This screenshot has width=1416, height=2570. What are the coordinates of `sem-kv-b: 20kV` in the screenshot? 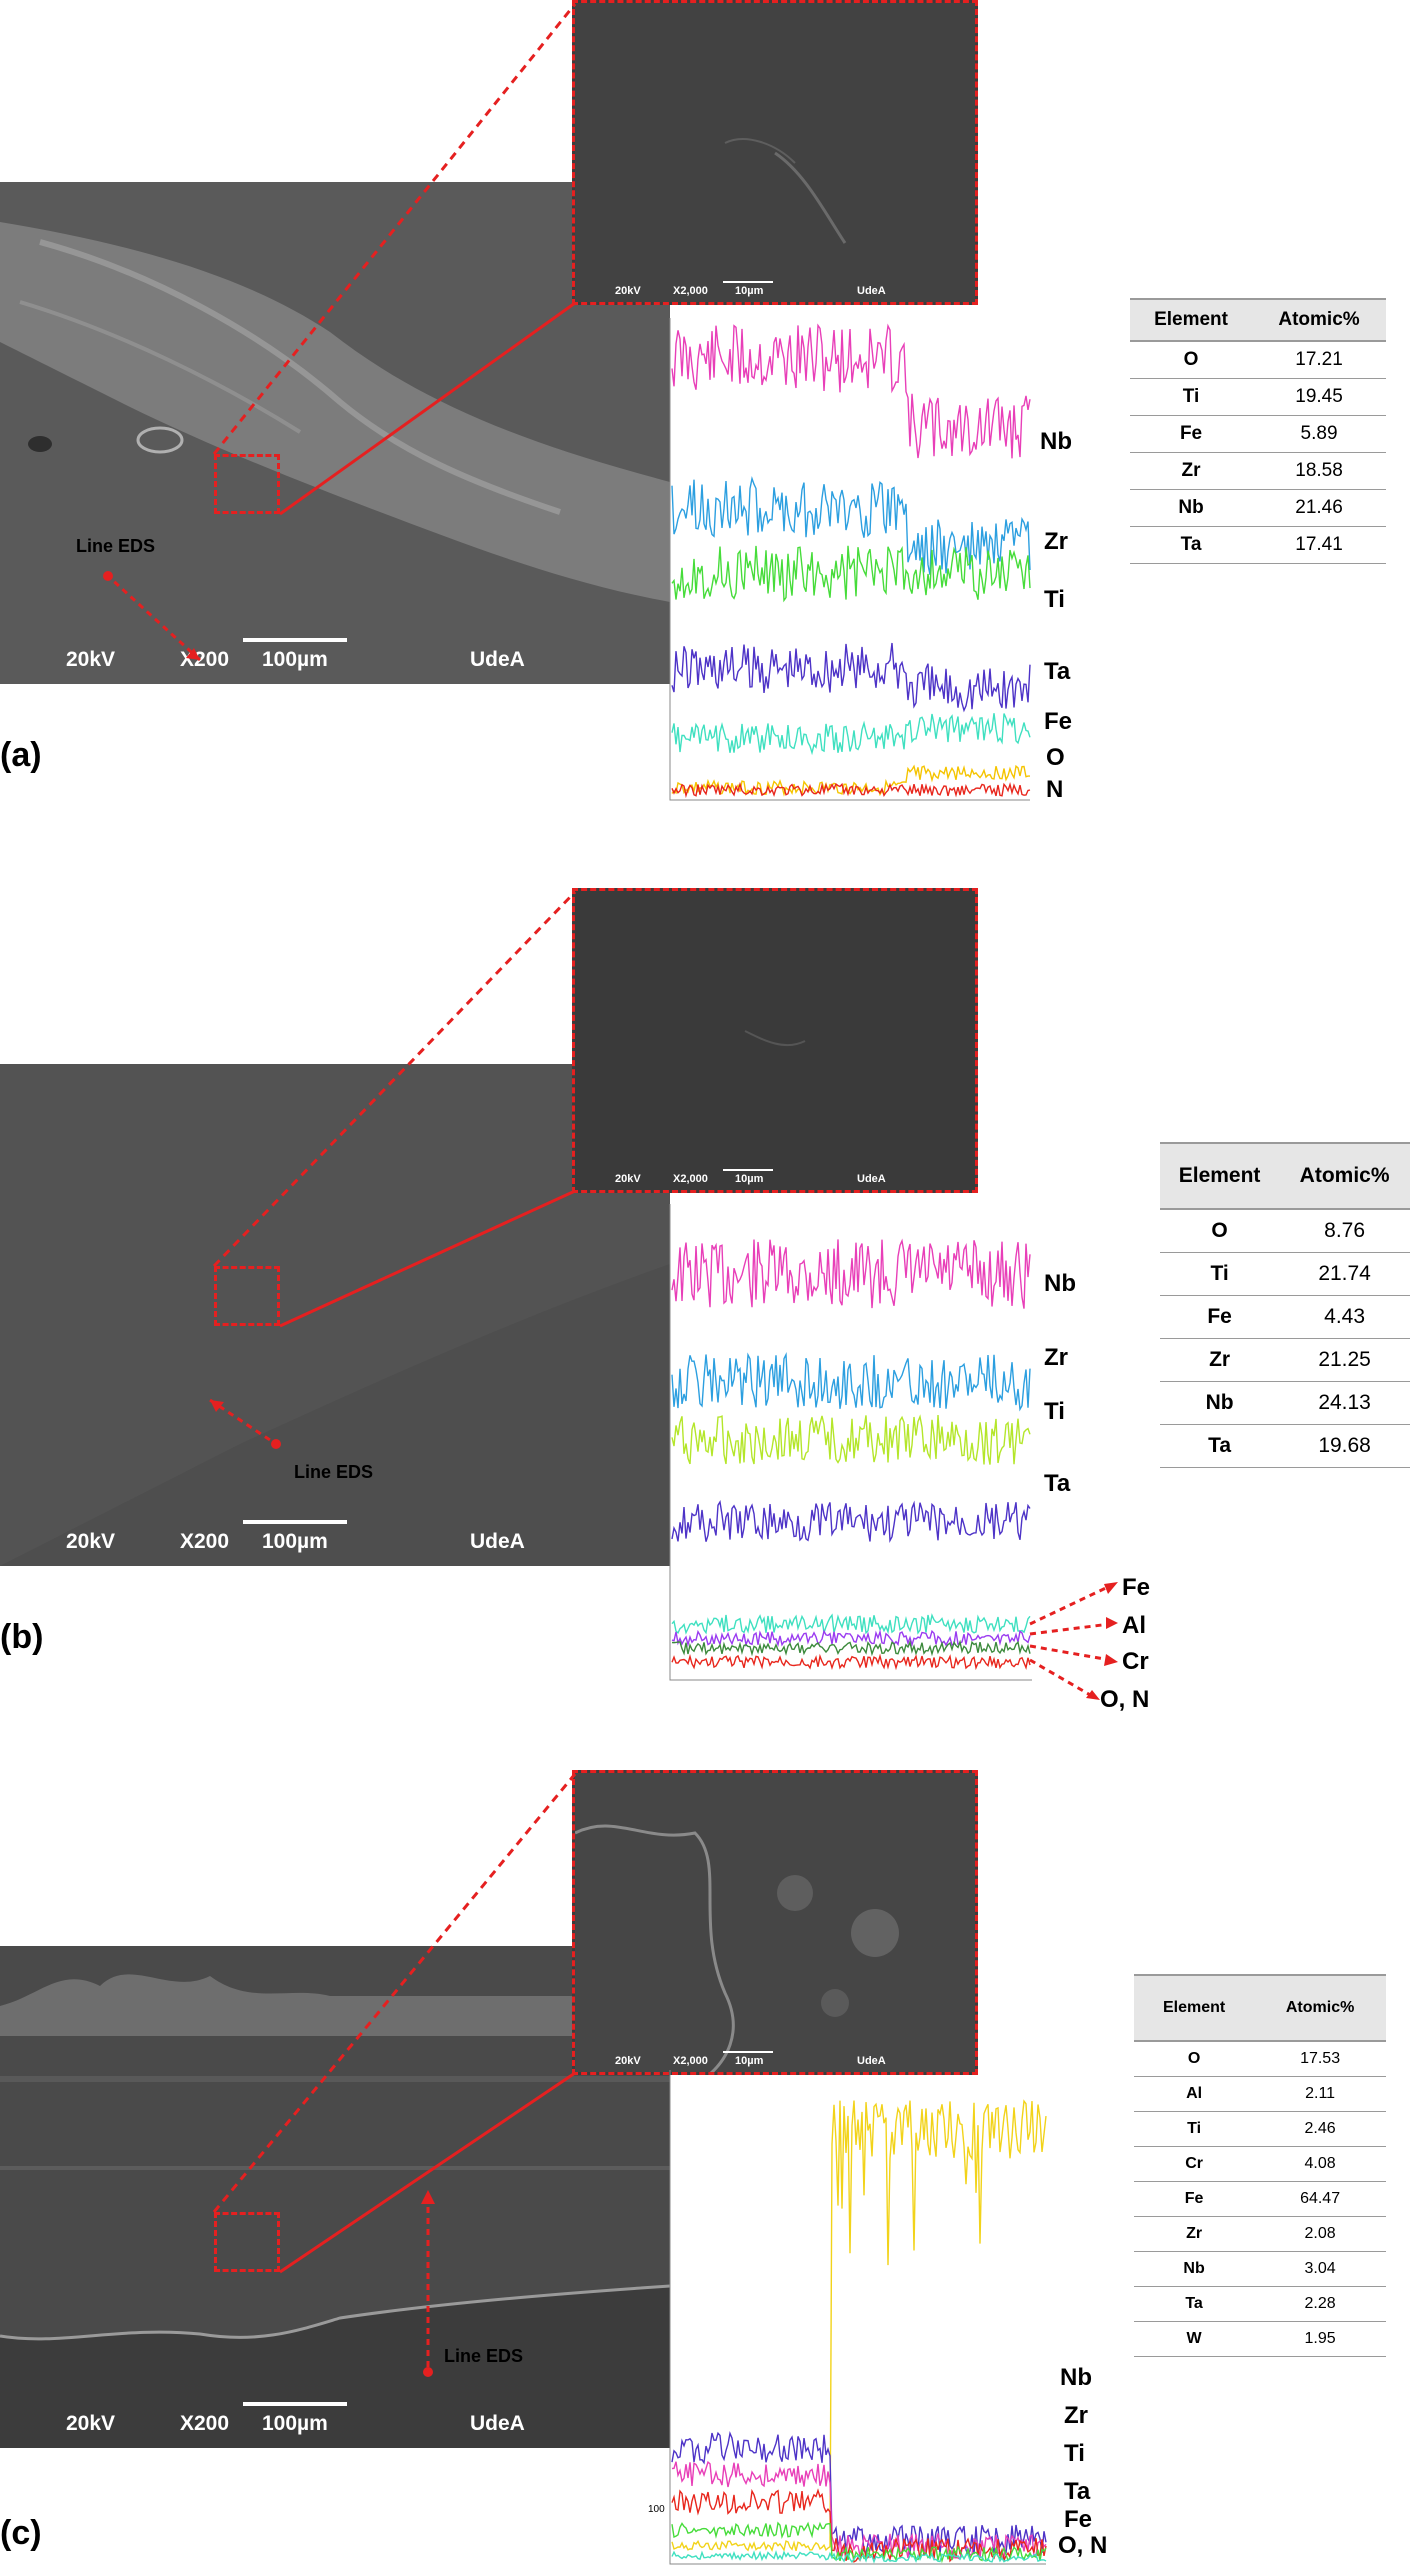 It's located at (91, 1541).